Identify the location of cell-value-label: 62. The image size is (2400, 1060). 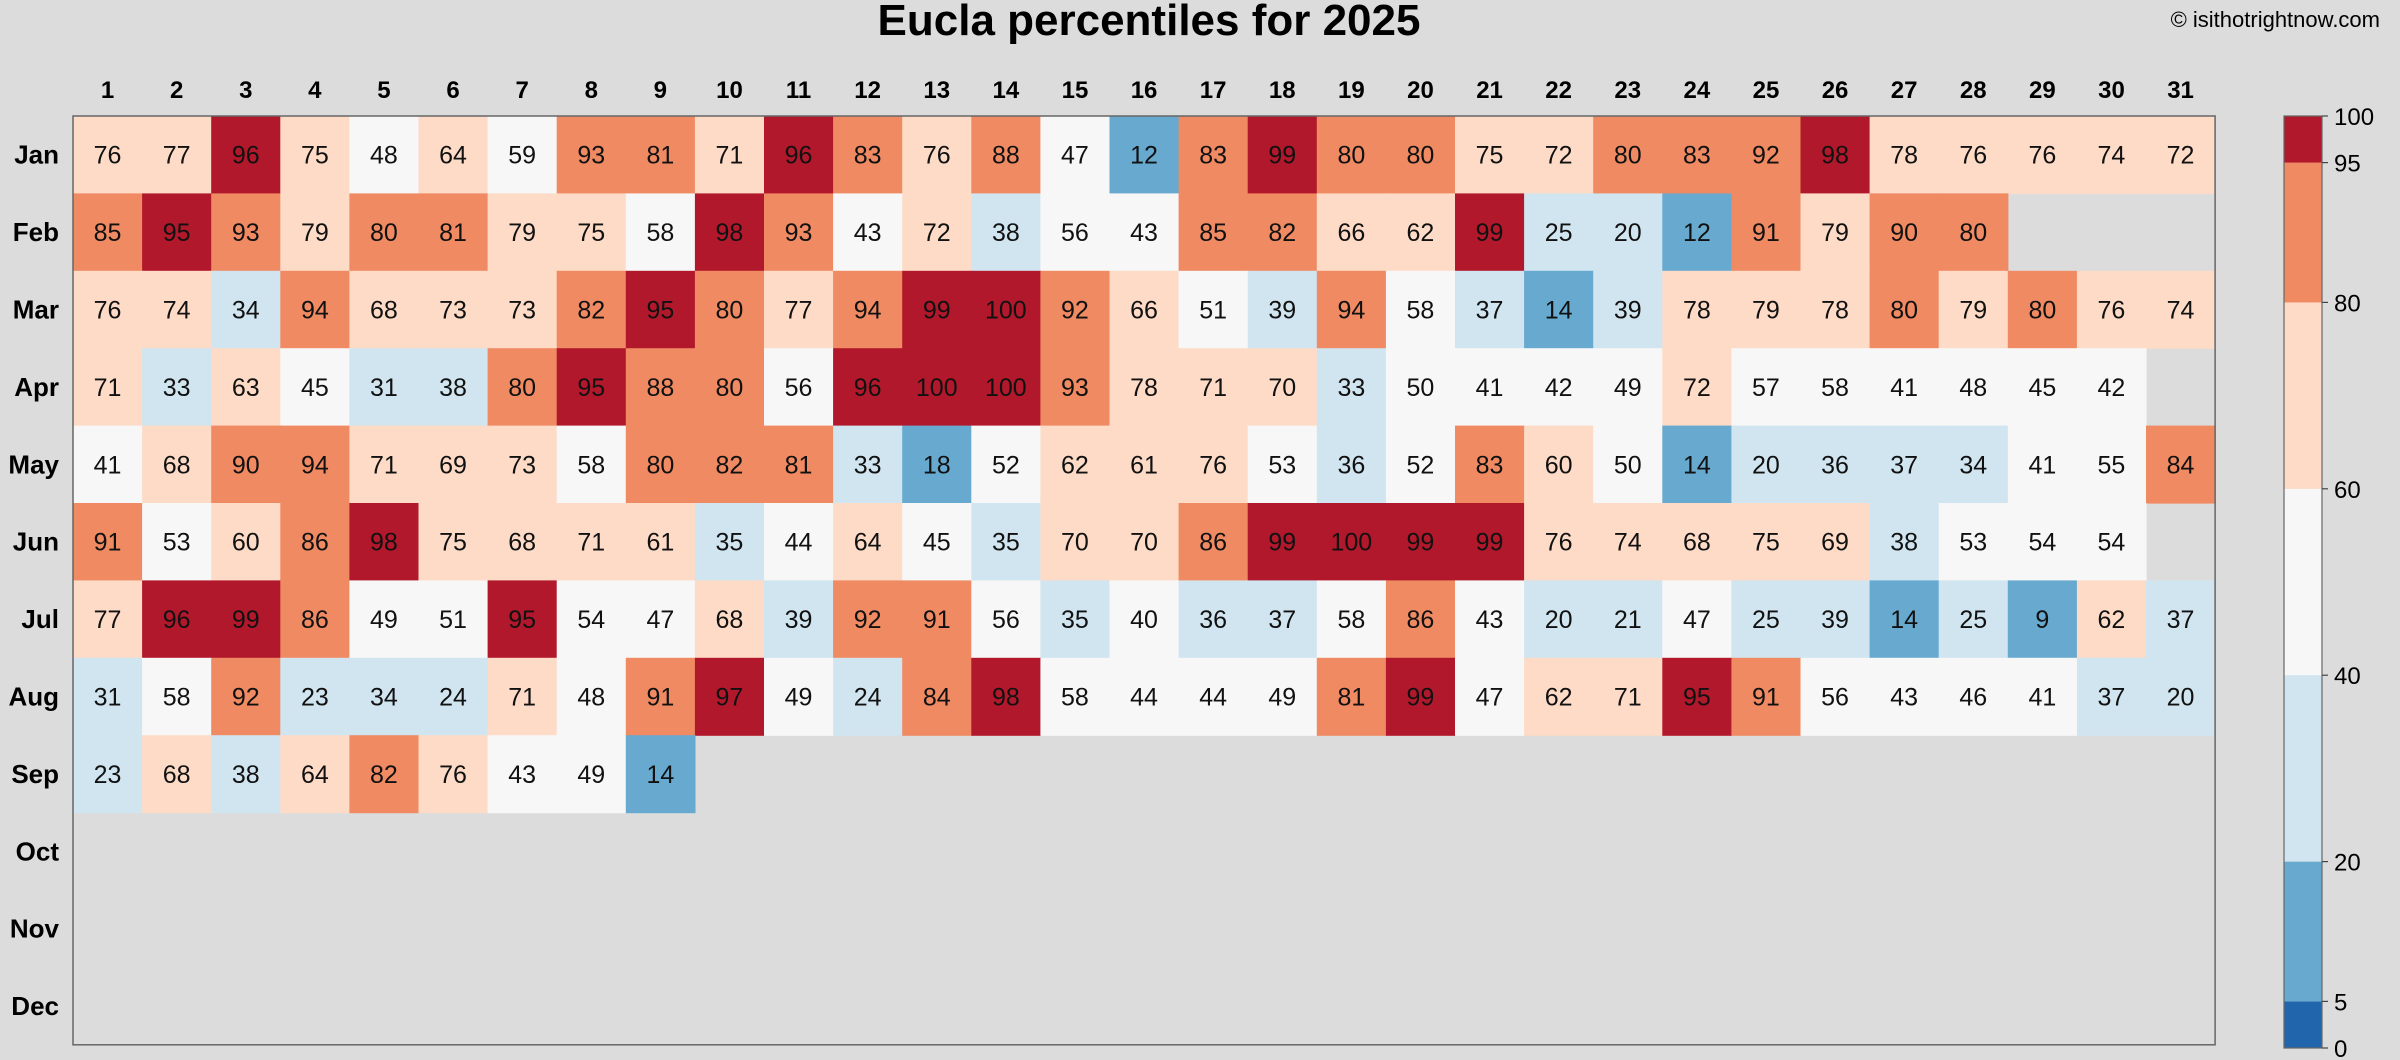
(1421, 233).